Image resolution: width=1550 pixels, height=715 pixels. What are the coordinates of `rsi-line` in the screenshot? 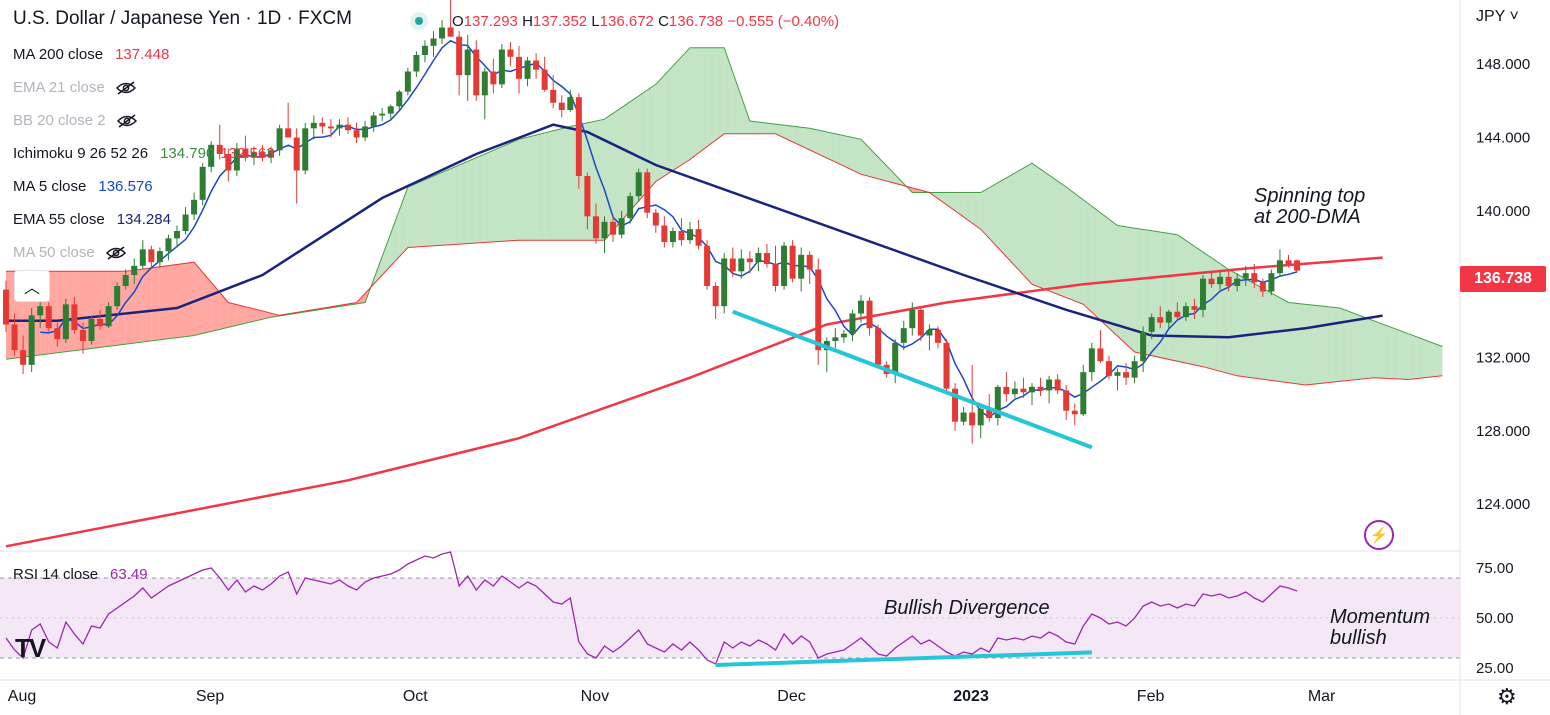 It's located at (651, 608).